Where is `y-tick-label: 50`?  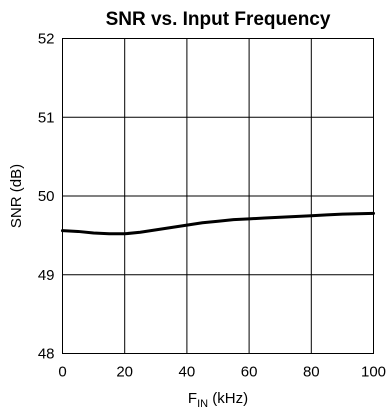
y-tick-label: 50 is located at coordinates (46, 196).